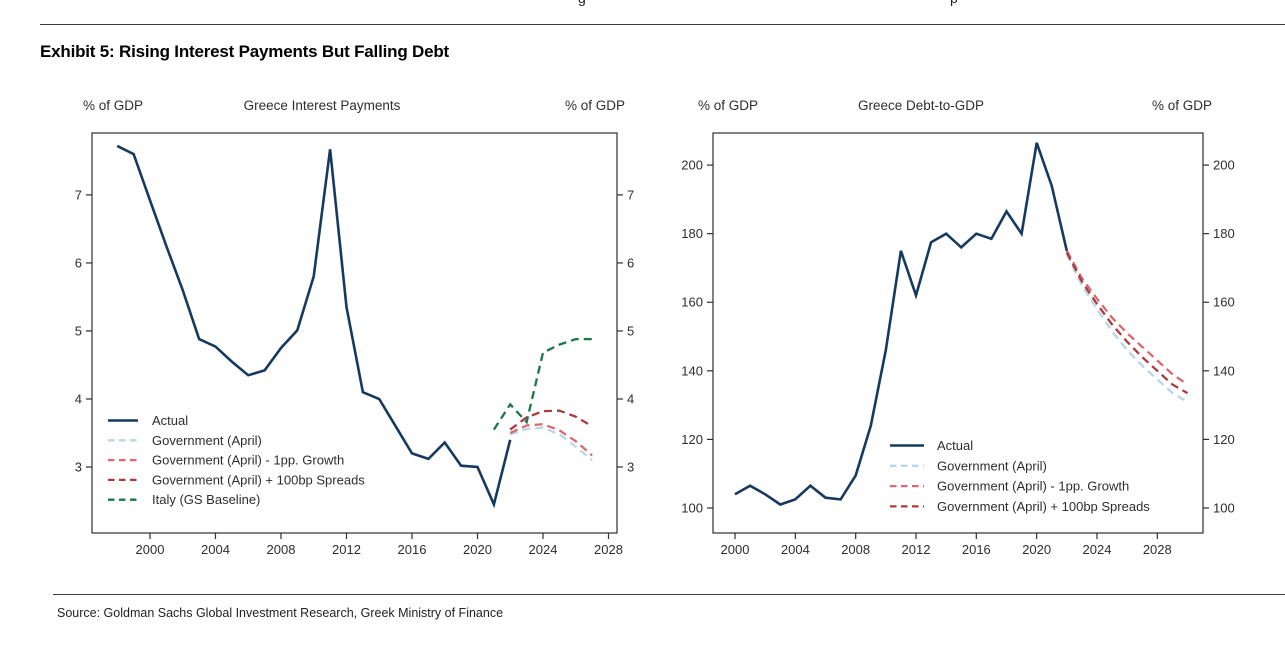  I want to click on legend-label: Italy (GS Baseline), so click(206, 499).